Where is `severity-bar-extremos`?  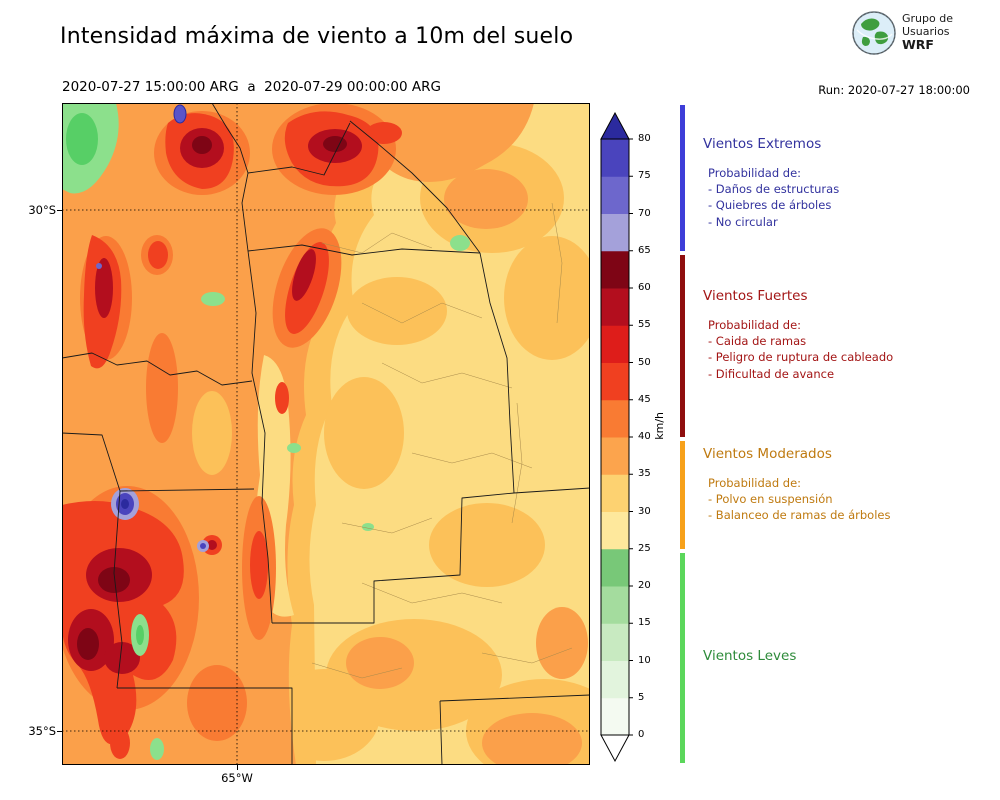 severity-bar-extremos is located at coordinates (682, 178).